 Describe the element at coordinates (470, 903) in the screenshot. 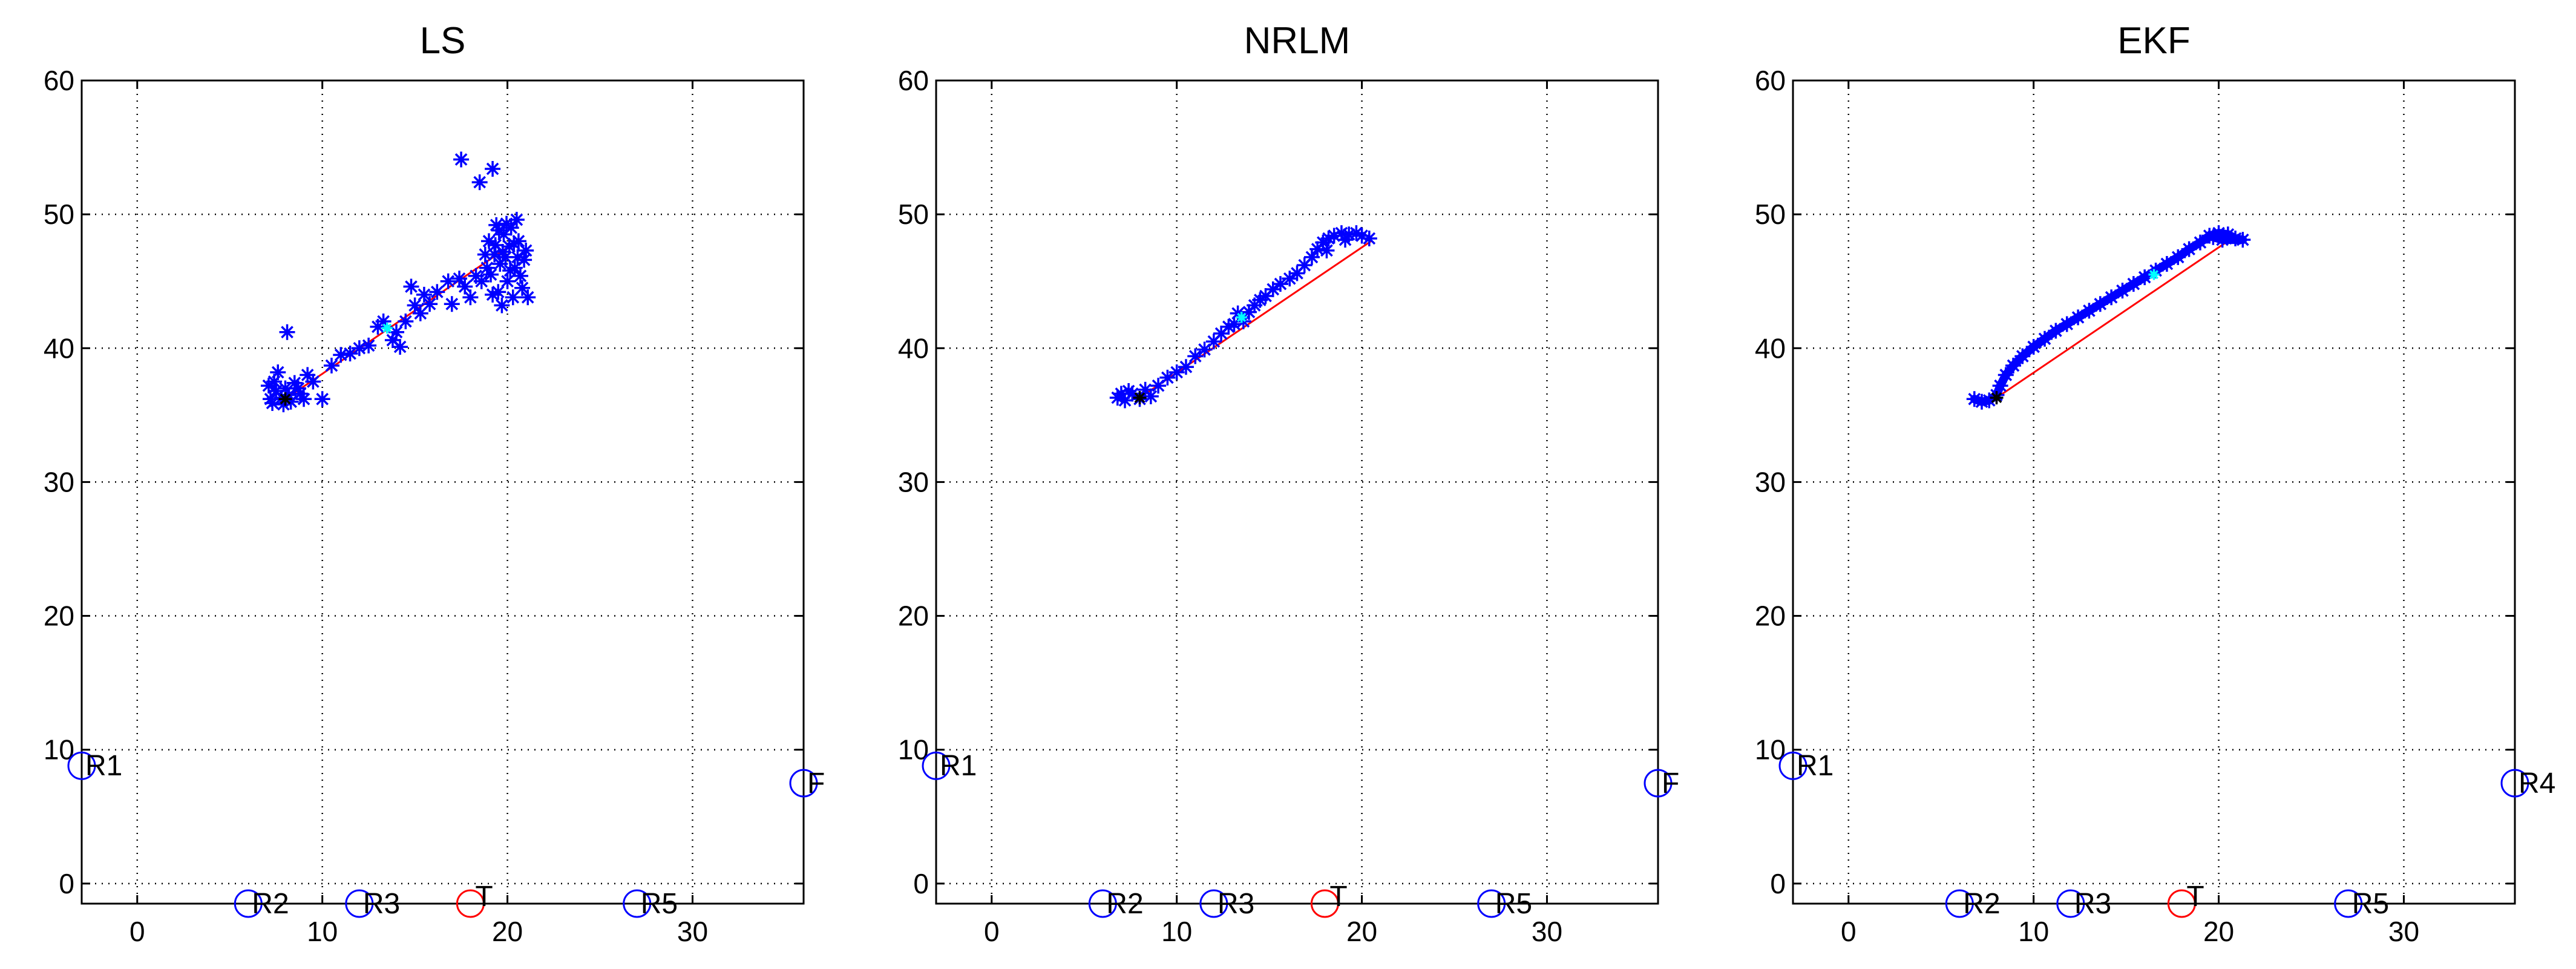

I see `target-marker` at that location.